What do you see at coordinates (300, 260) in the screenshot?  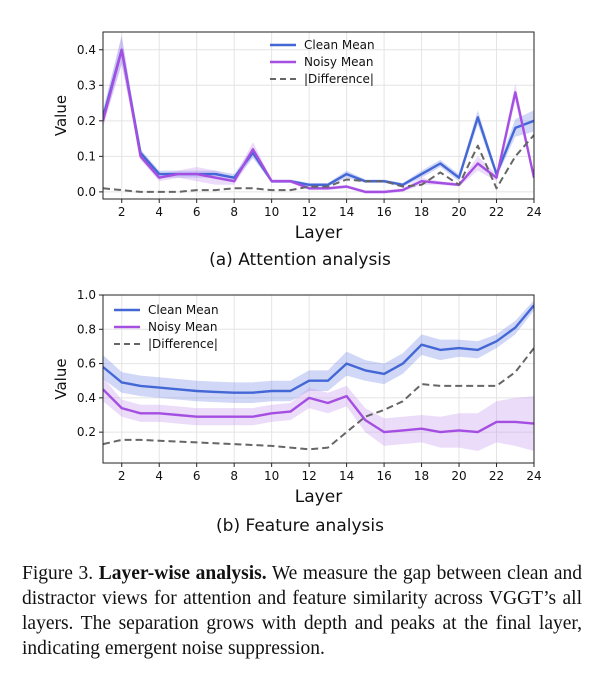 I see `attention-subtitle: (a) Attention analysis` at bounding box center [300, 260].